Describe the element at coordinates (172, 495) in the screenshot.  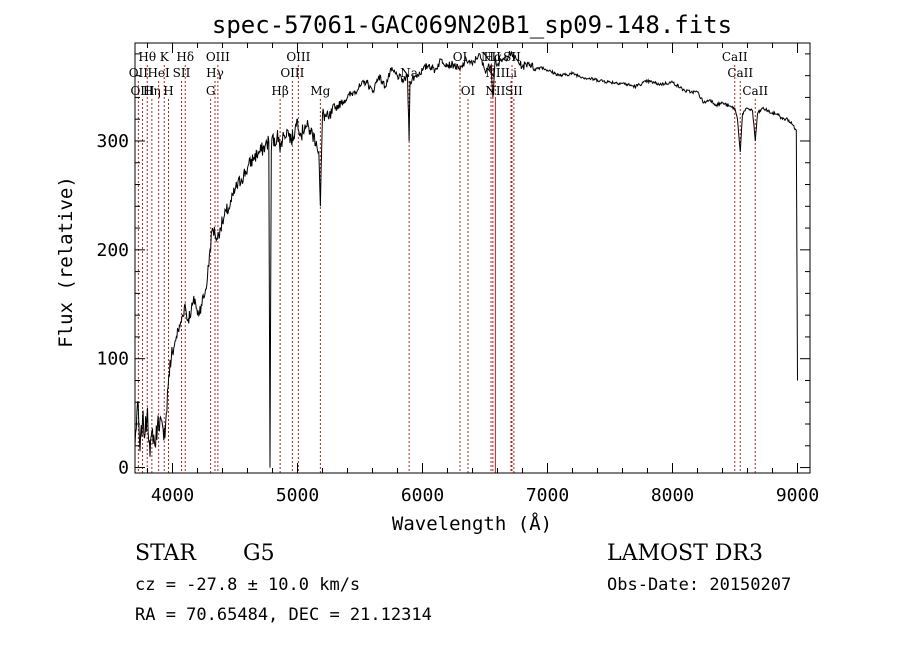
I see `x-tick-label-0: 4000` at that location.